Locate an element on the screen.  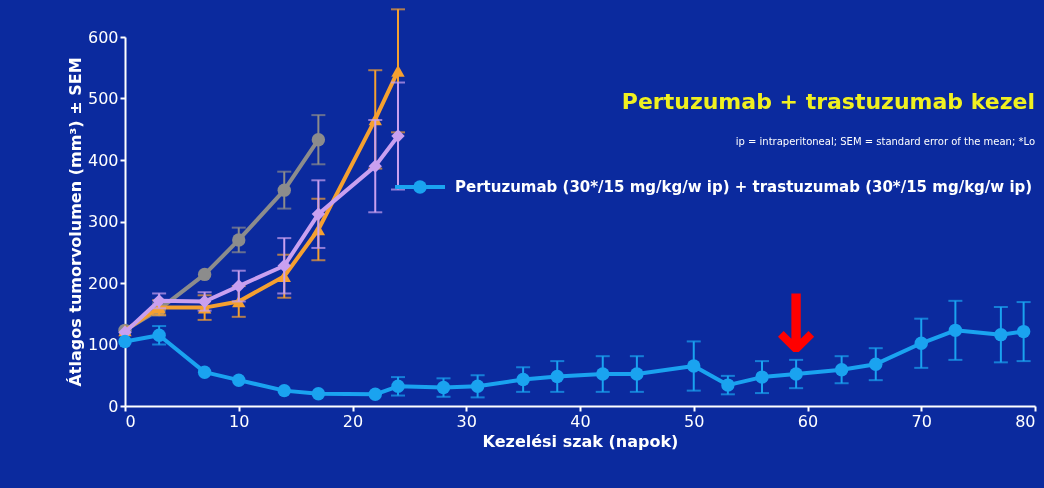
x-tick-label: 80 is located at coordinates (1025, 421).